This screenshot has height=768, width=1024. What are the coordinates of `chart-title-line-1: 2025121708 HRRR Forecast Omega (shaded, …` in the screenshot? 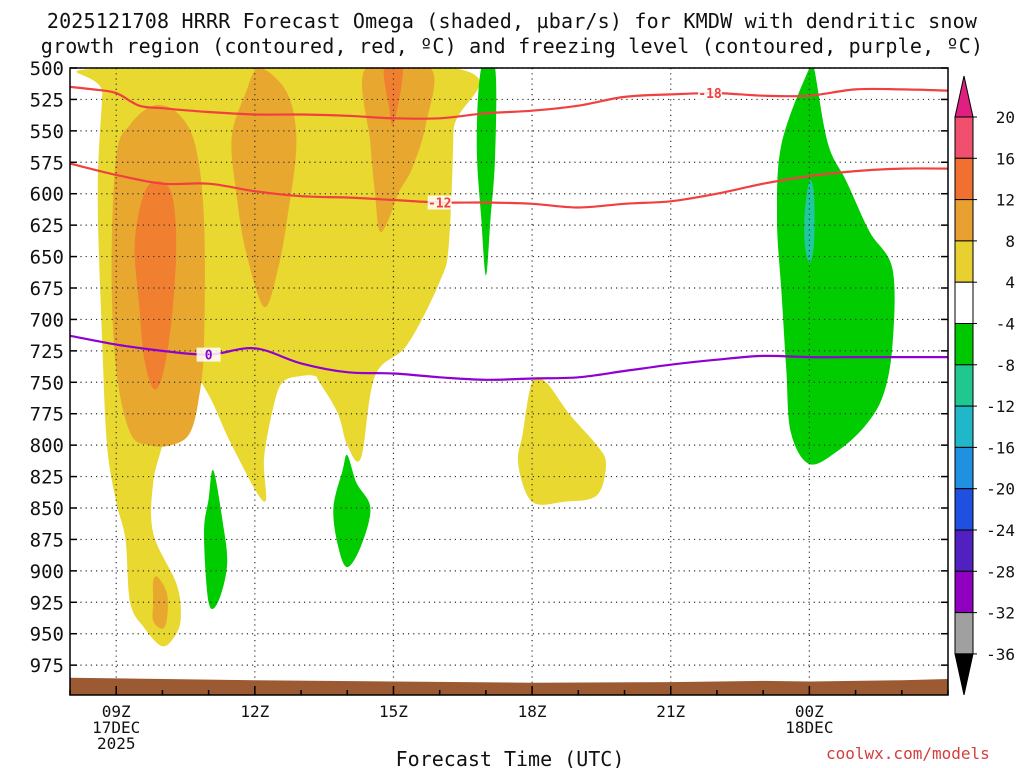 It's located at (512, 21).